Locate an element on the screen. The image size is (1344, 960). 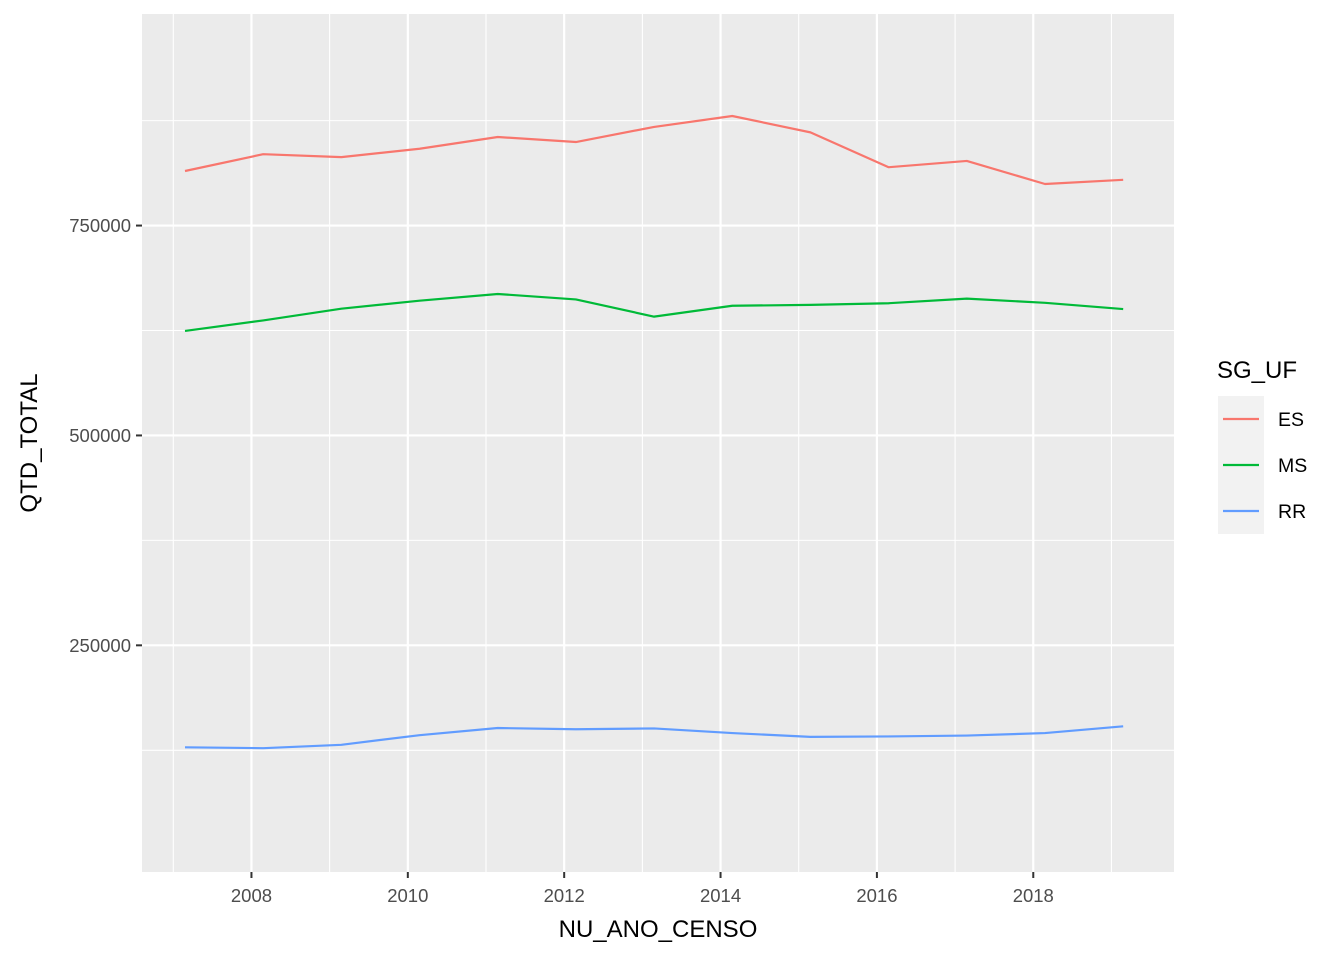
series-line-rr is located at coordinates (654, 737).